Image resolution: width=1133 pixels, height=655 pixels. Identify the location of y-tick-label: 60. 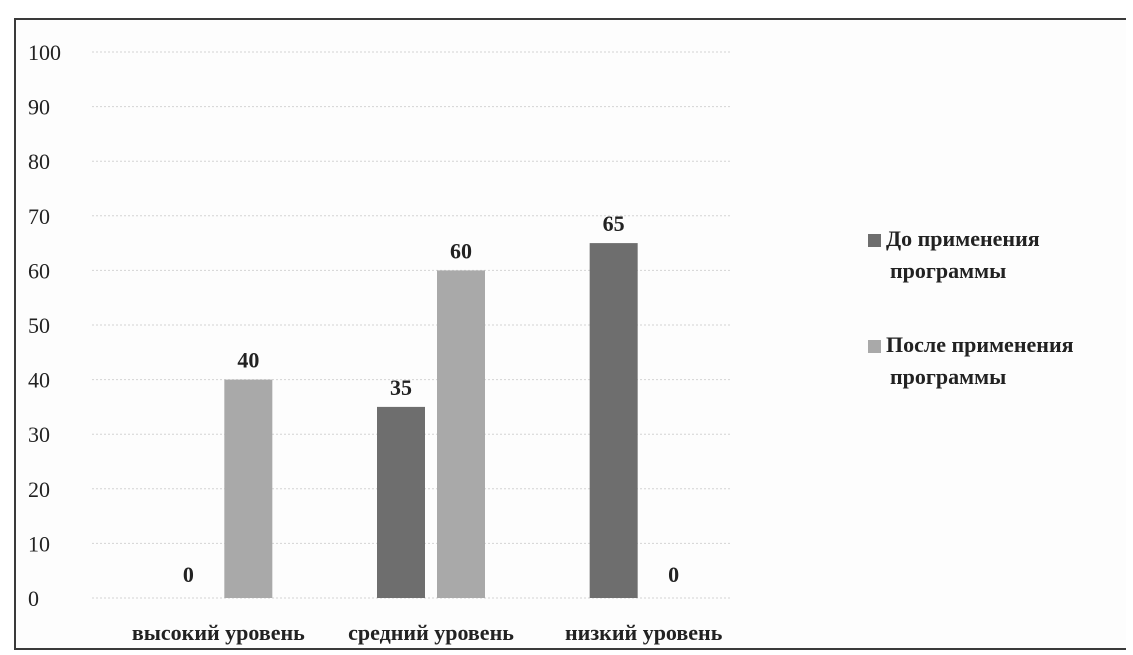
(39, 270).